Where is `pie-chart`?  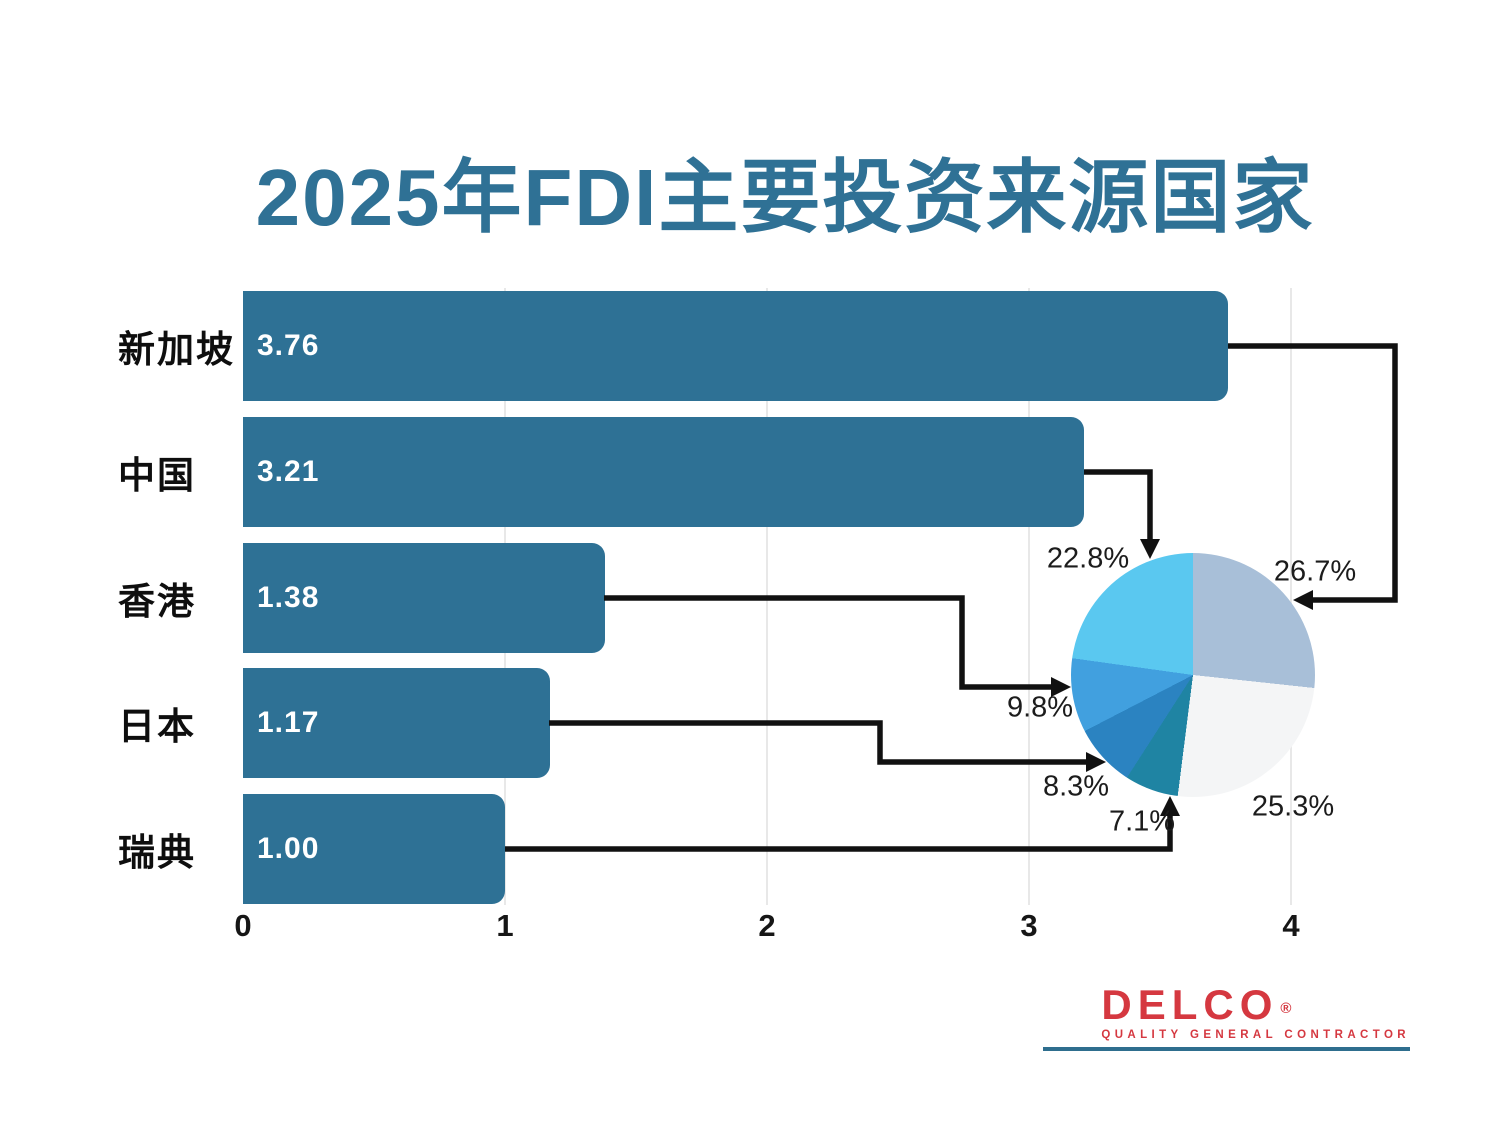
pie-chart is located at coordinates (1193, 675).